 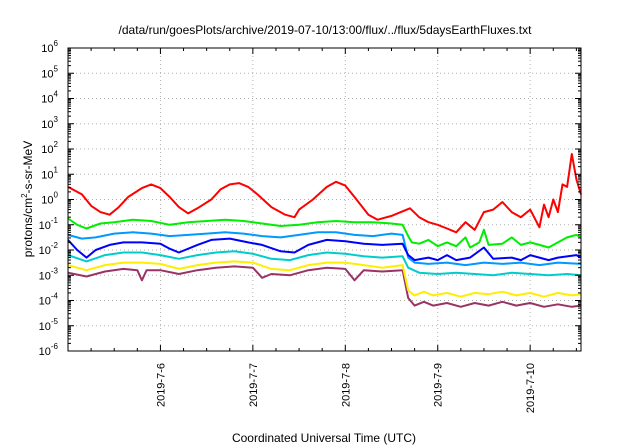 I want to click on y-tick-label: 10³, so click(x=49, y=123).